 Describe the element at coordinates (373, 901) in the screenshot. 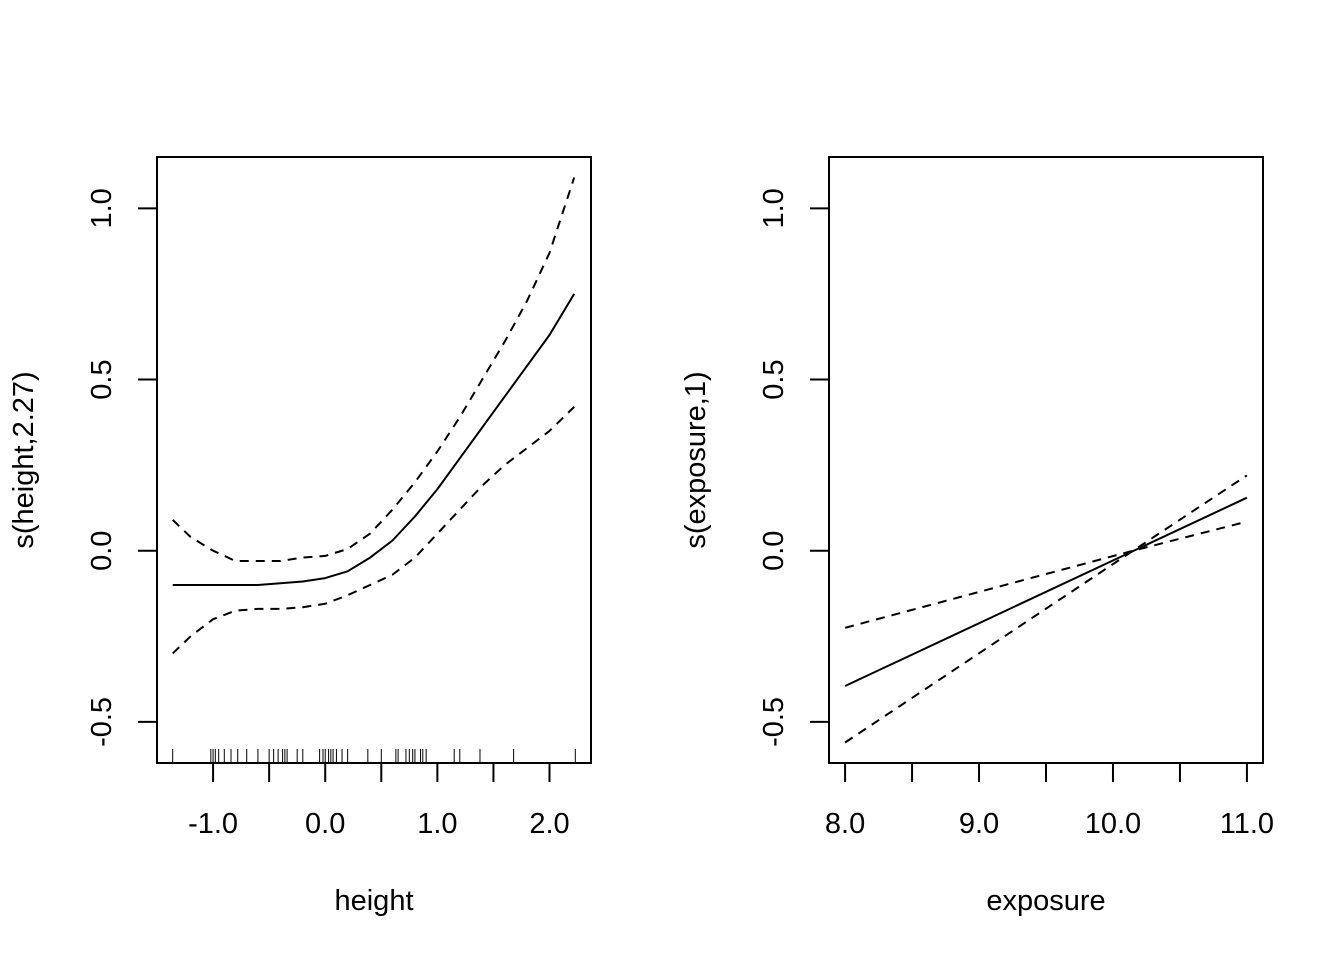

I see `x-axis-title: height` at that location.